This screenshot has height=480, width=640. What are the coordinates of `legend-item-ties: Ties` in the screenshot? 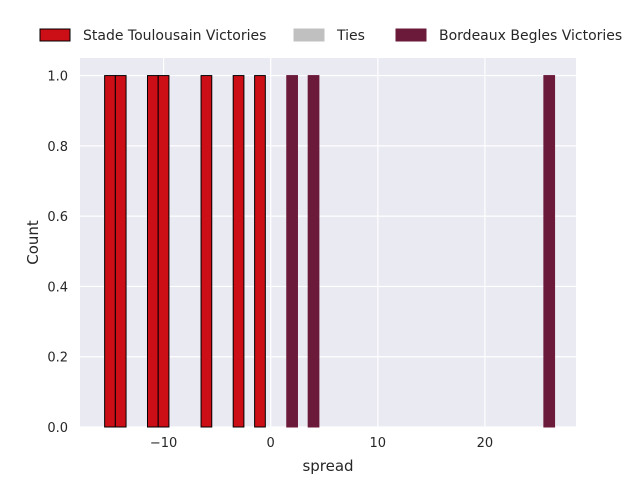 It's located at (329, 36).